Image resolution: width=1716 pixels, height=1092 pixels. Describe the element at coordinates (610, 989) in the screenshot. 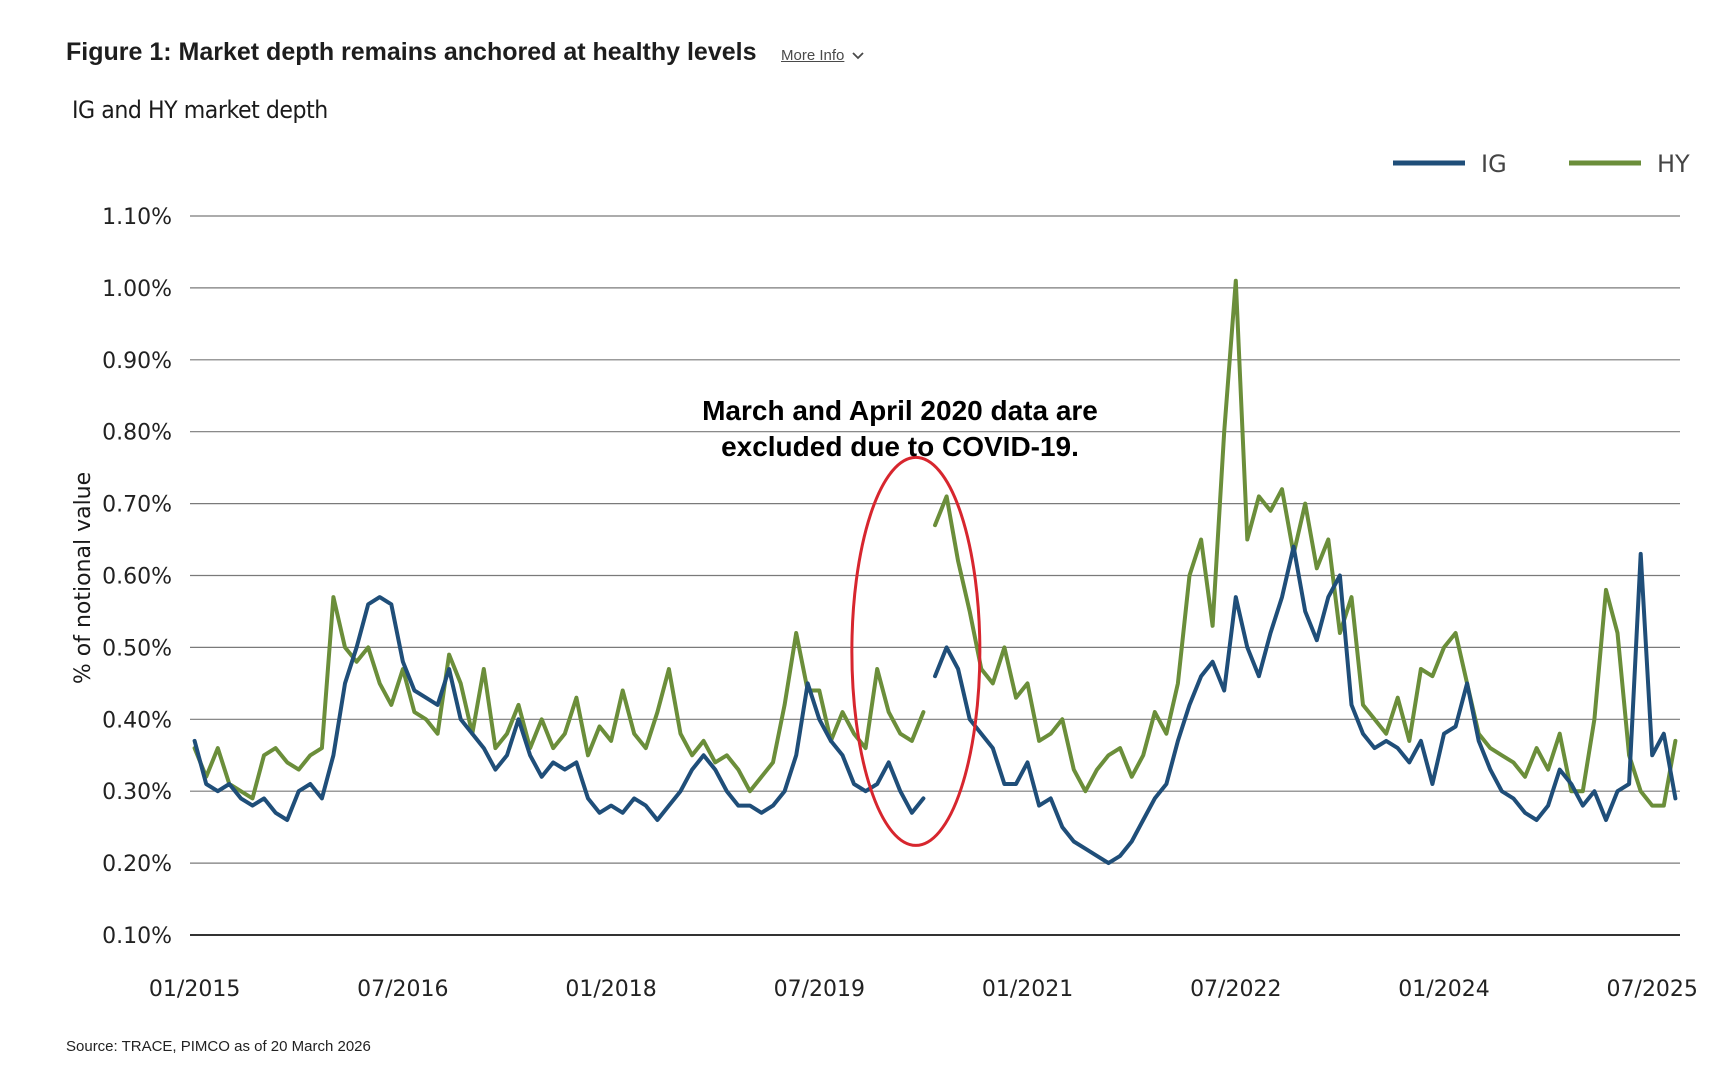

I see `x-tick-label: 01/2018` at that location.